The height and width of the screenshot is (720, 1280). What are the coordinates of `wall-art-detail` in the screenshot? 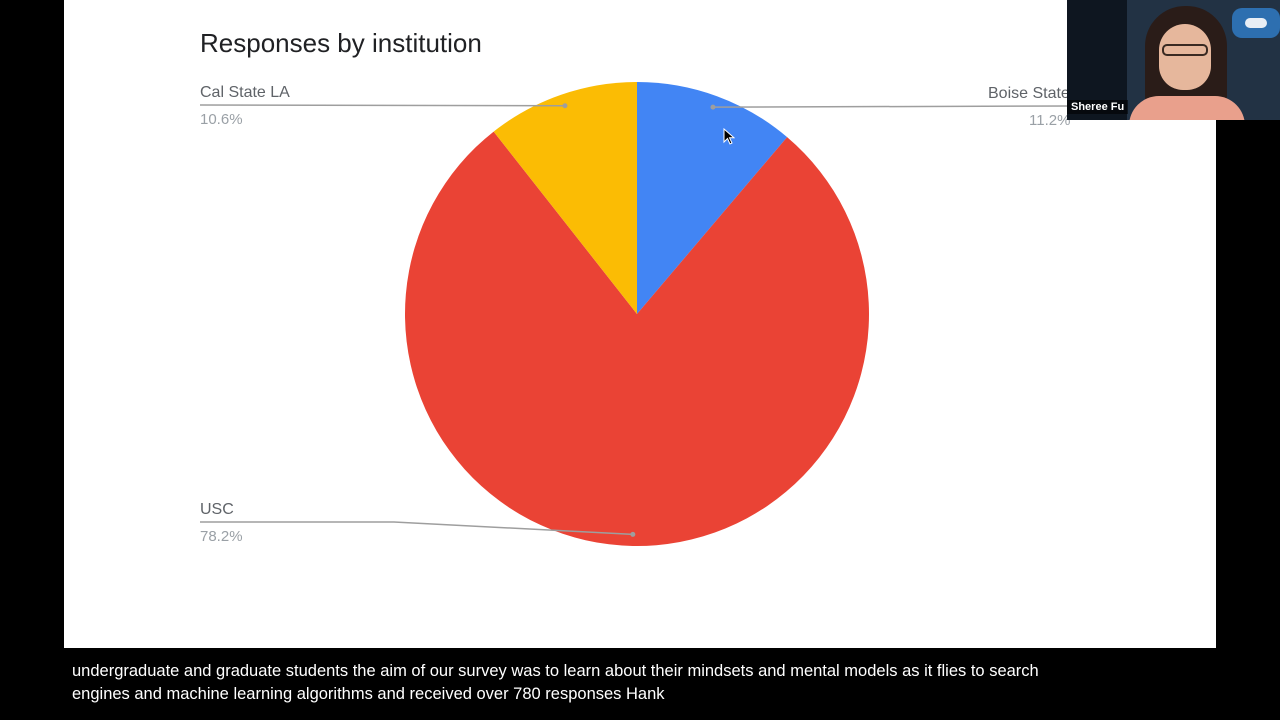 It's located at (1256, 23).